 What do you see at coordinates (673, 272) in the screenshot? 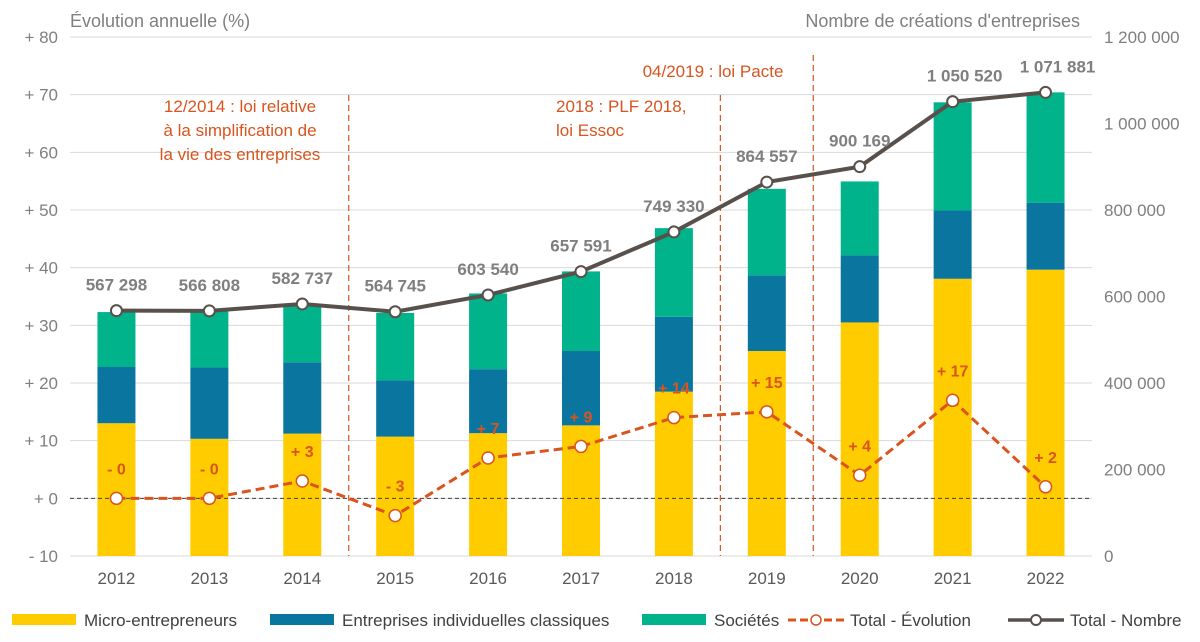
I see `bar-soci-t-s-2018` at bounding box center [673, 272].